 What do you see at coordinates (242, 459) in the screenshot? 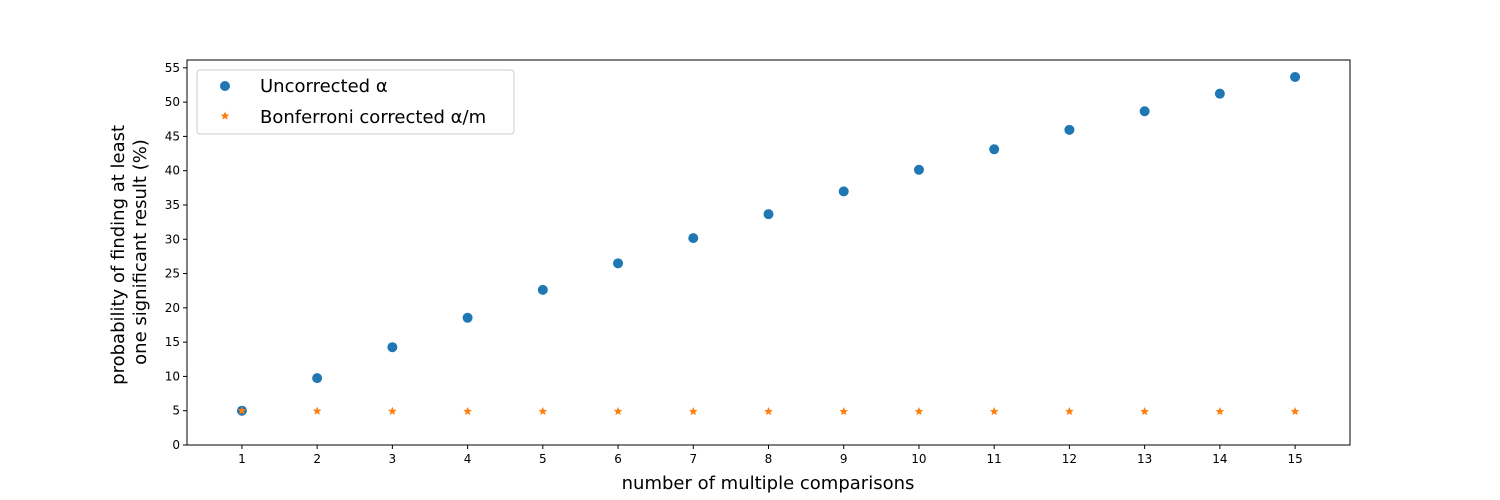
I see `x-tick-label: 1` at bounding box center [242, 459].